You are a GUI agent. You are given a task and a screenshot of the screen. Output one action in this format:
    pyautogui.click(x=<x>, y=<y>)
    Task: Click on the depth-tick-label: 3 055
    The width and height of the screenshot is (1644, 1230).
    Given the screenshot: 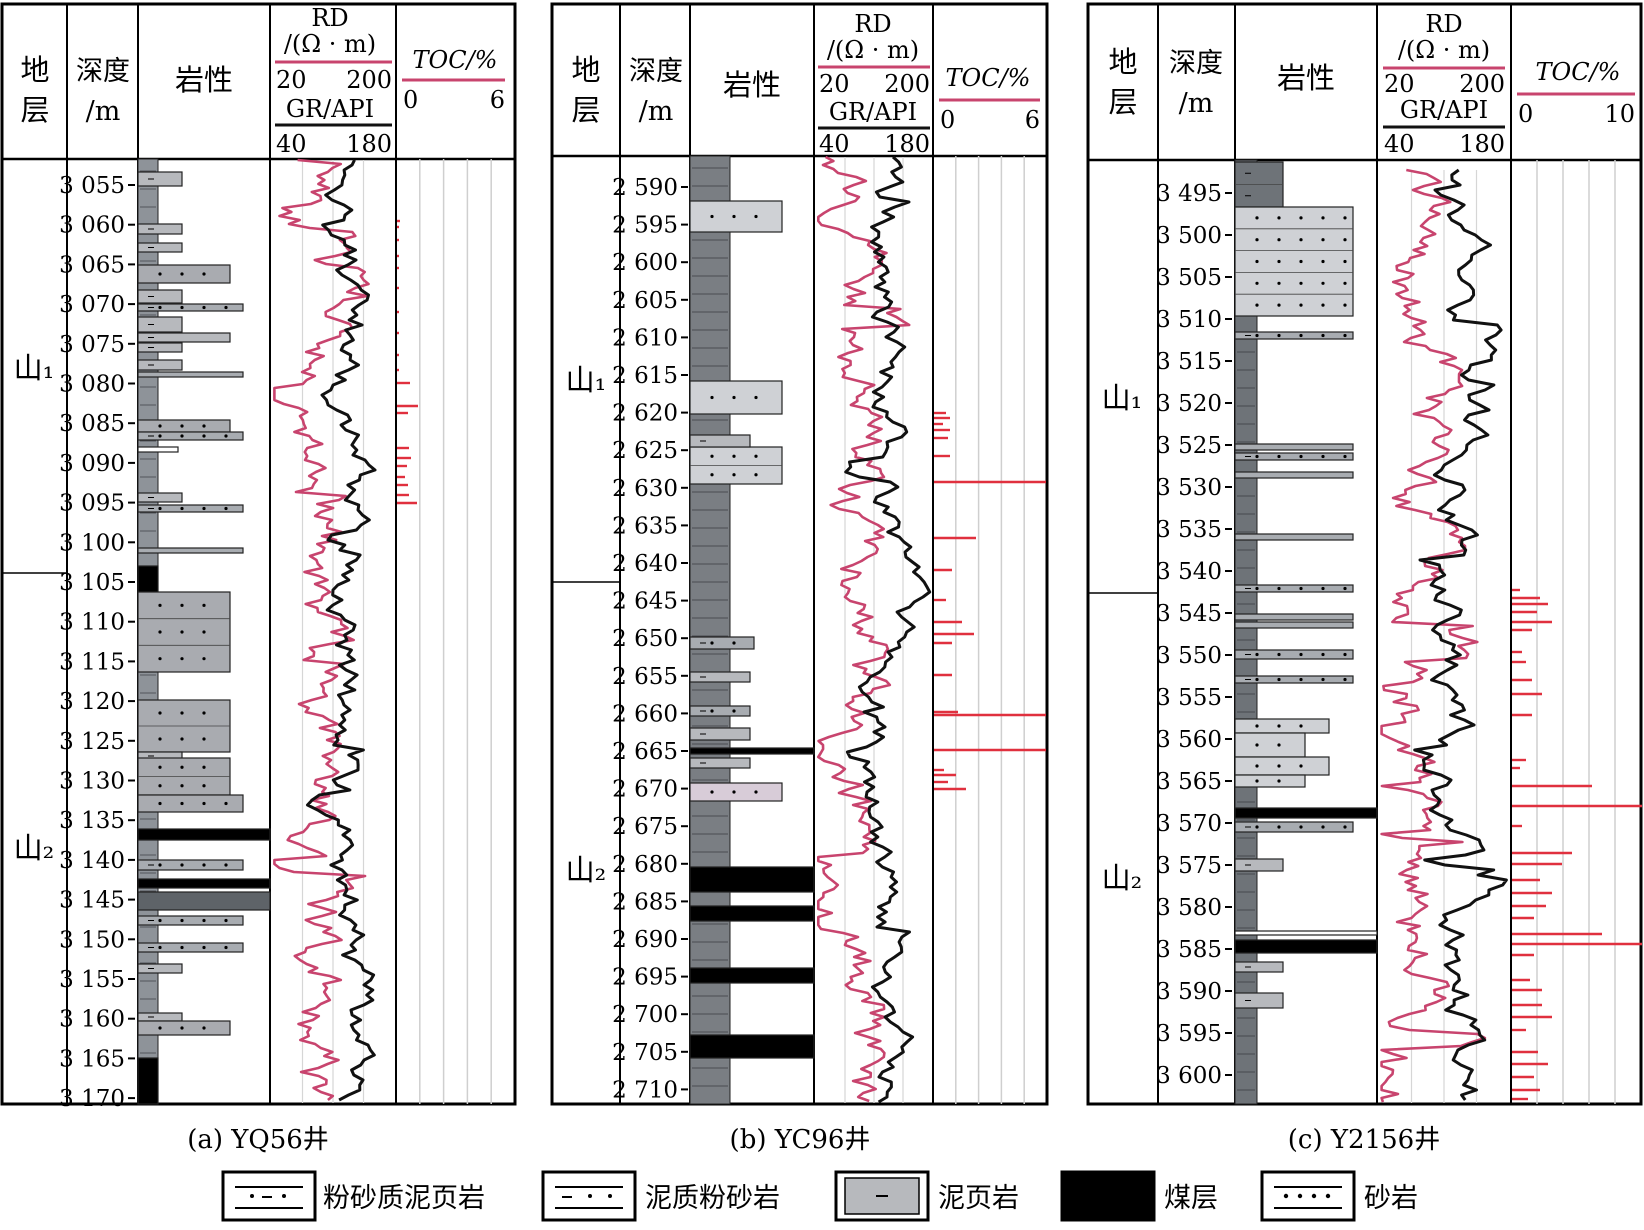 What is the action you would take?
    pyautogui.click(x=92, y=186)
    